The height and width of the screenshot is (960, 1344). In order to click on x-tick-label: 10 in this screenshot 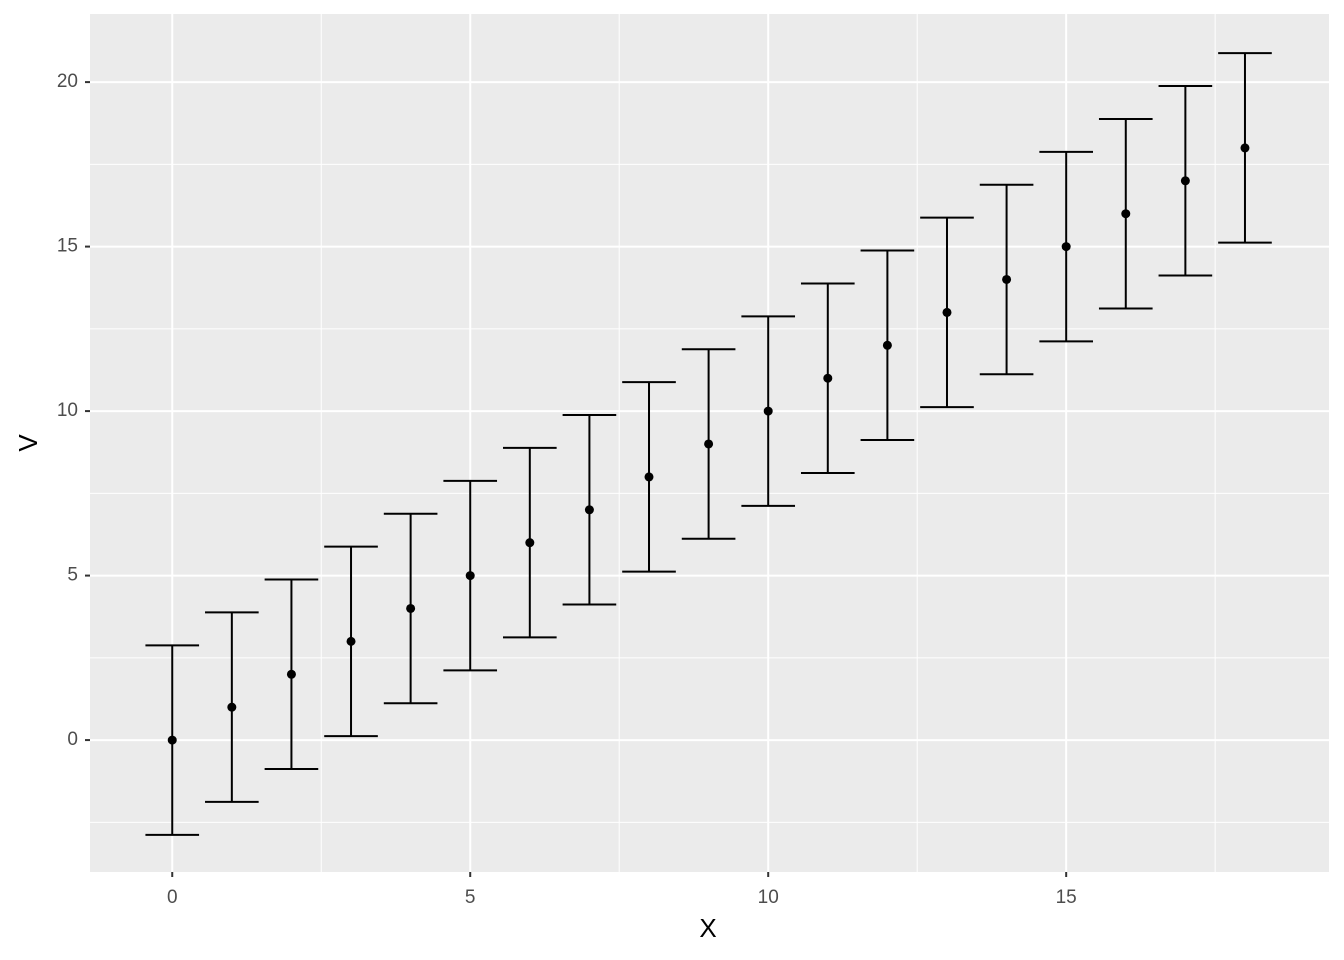, I will do `click(768, 897)`.